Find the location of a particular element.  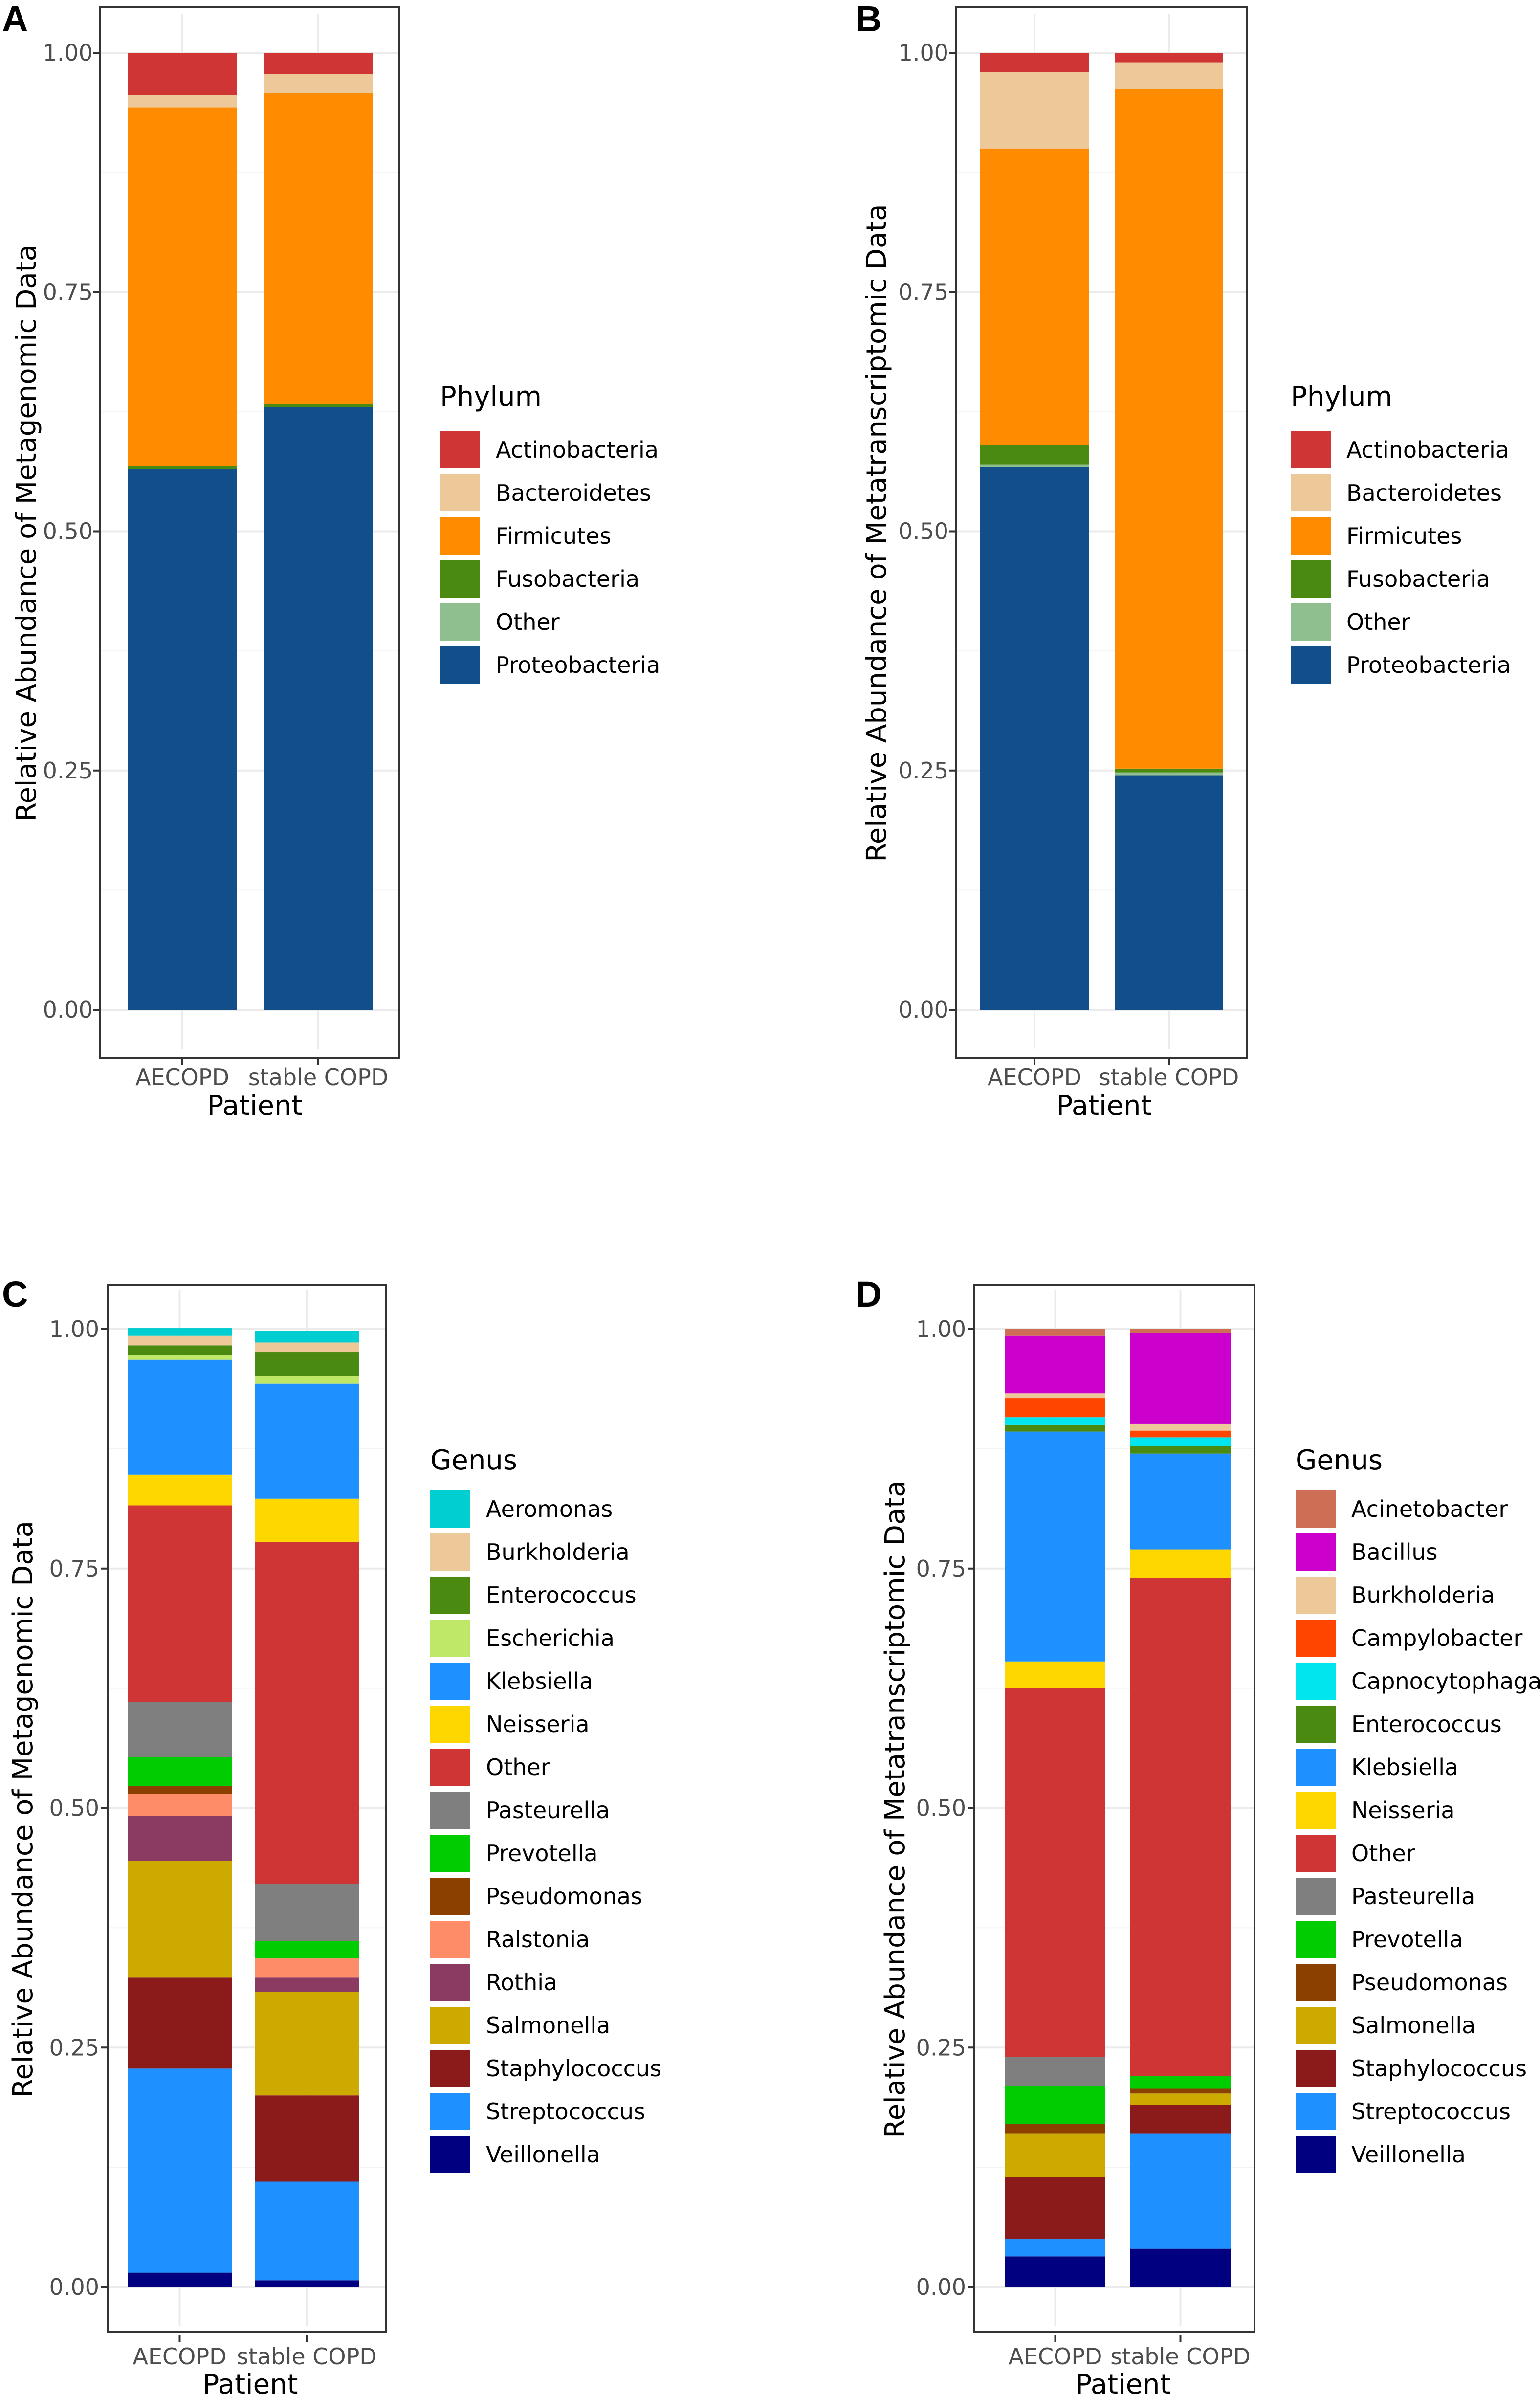

panel-d-bar-burkholderia-aecopd is located at coordinates (1055, 1396).